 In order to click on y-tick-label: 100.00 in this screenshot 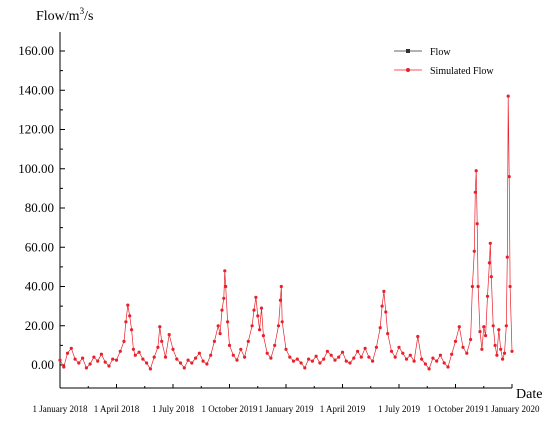, I will do `click(36, 168)`.